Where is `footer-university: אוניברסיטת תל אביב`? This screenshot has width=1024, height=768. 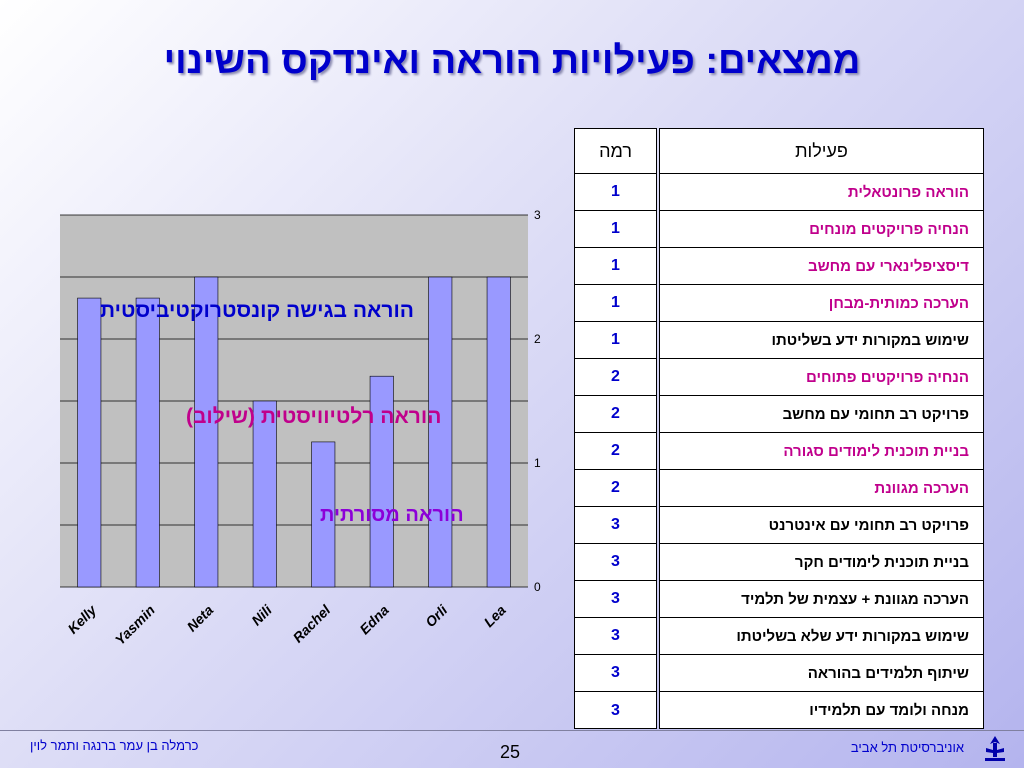 footer-university: אוניברסיטת תל אביב is located at coordinates (907, 747).